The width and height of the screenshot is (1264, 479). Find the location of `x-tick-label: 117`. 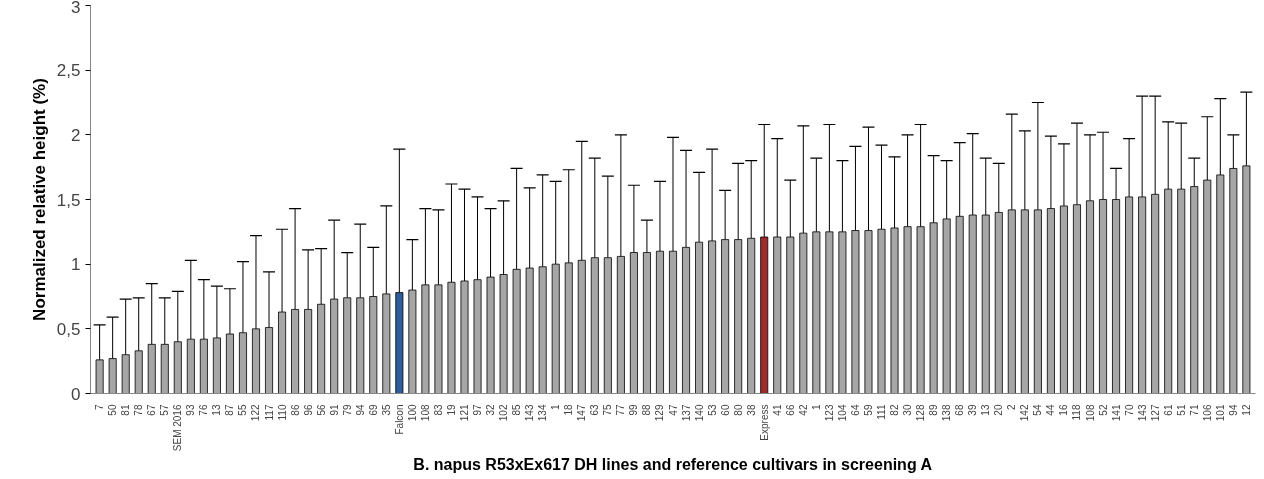

x-tick-label: 117 is located at coordinates (269, 412).